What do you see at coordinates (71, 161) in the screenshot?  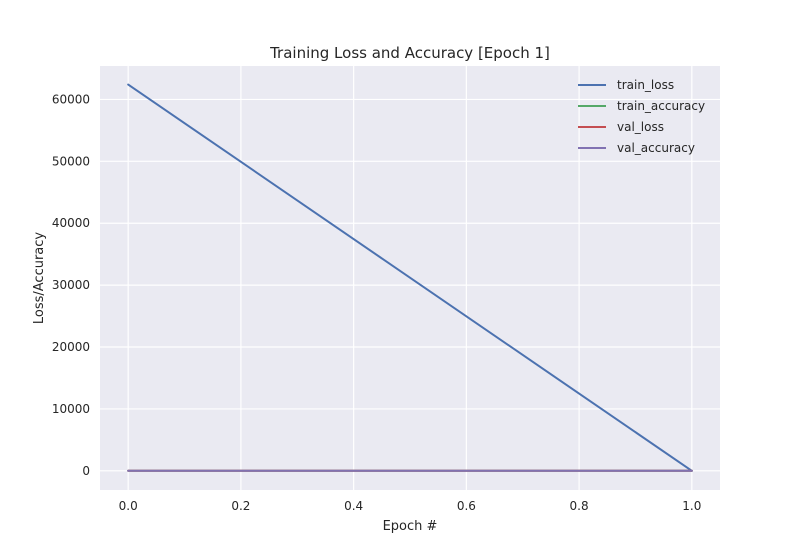 I see `y-tick-label: 50000` at bounding box center [71, 161].